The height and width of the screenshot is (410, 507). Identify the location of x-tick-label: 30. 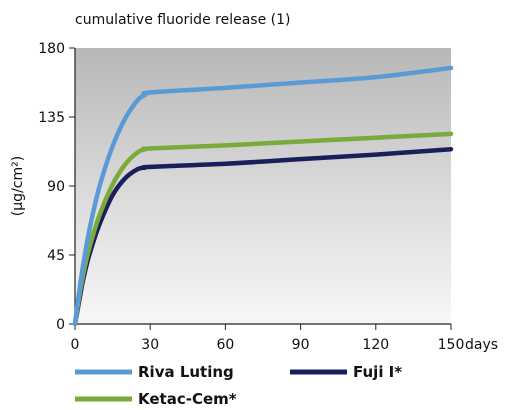
(150, 345).